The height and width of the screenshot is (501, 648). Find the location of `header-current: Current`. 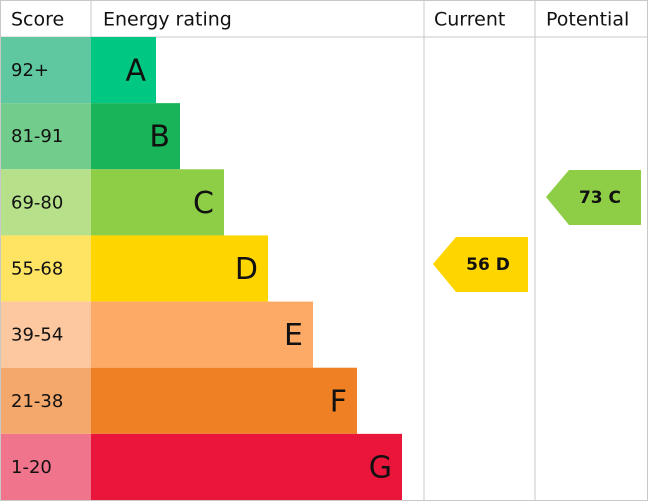

header-current: Current is located at coordinates (469, 20).